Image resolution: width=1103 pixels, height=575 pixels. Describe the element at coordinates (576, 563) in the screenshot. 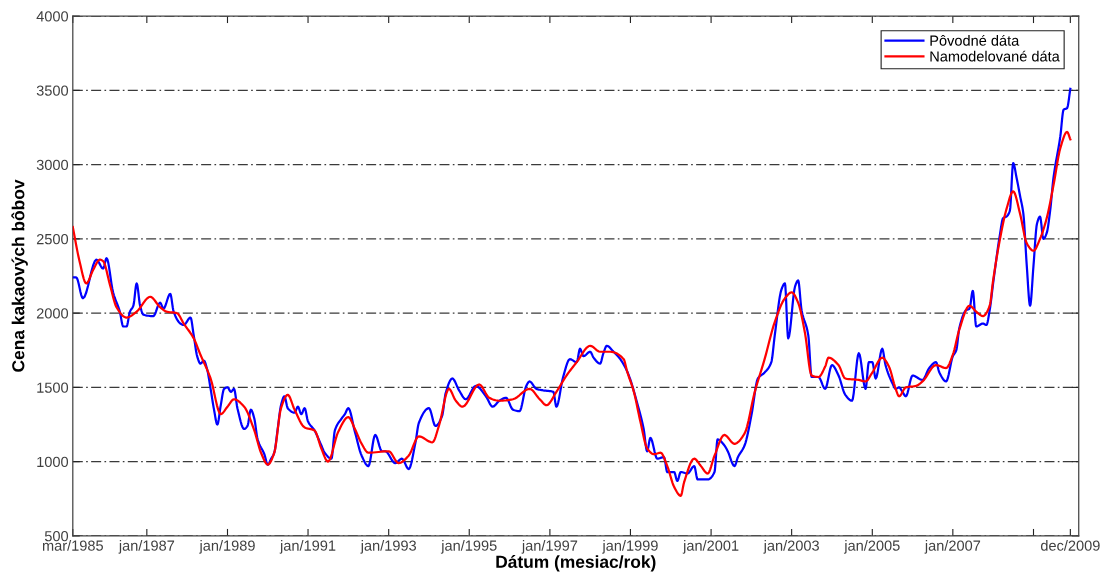

I see `x-axis-title: Dátum (mesiac/rok)` at that location.